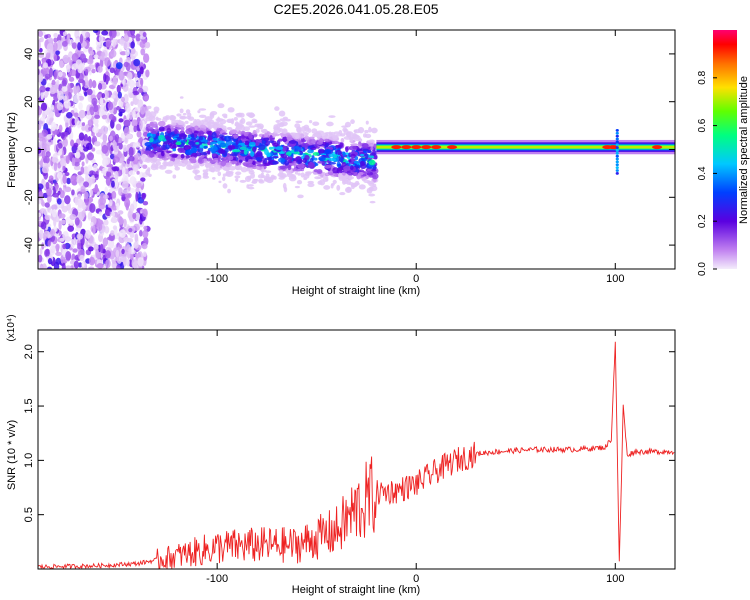 The height and width of the screenshot is (600, 750). What do you see at coordinates (217, 279) in the screenshot?
I see `x-tick-label: -100` at bounding box center [217, 279].